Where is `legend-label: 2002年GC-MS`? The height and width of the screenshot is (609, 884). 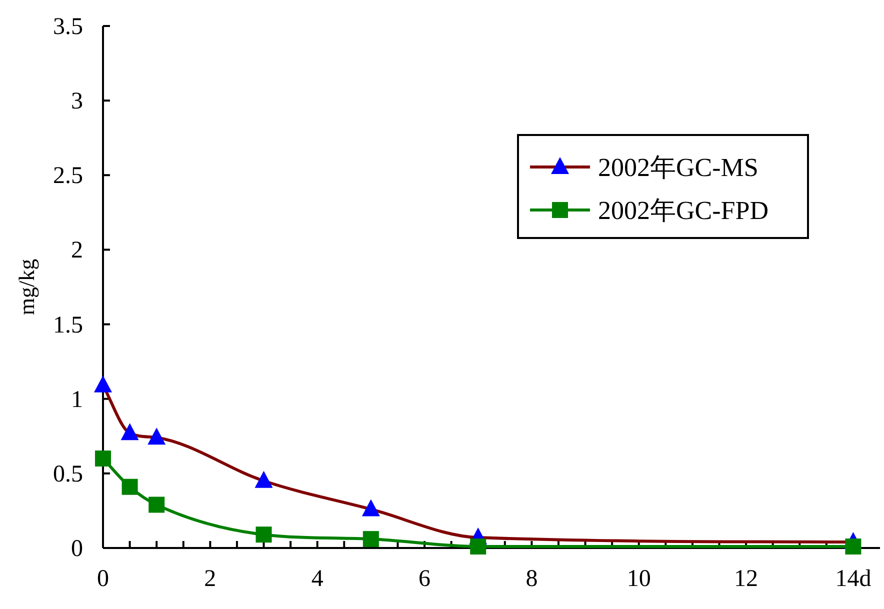 legend-label: 2002年GC-MS is located at coordinates (678, 167).